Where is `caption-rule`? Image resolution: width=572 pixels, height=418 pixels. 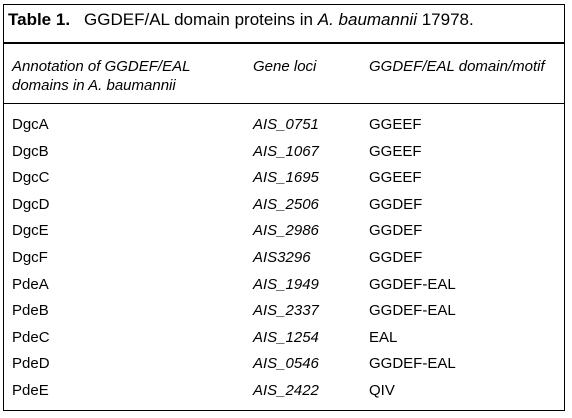 caption-rule is located at coordinates (284, 43).